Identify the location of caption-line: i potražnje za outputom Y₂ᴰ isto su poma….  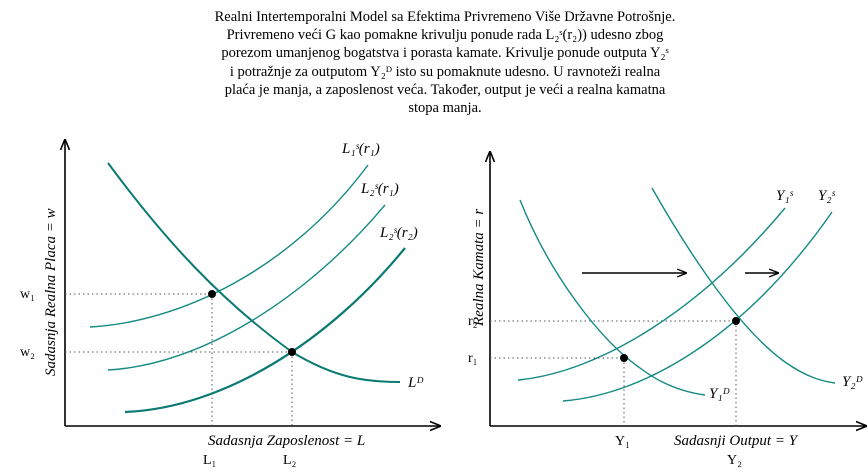
(445, 71).